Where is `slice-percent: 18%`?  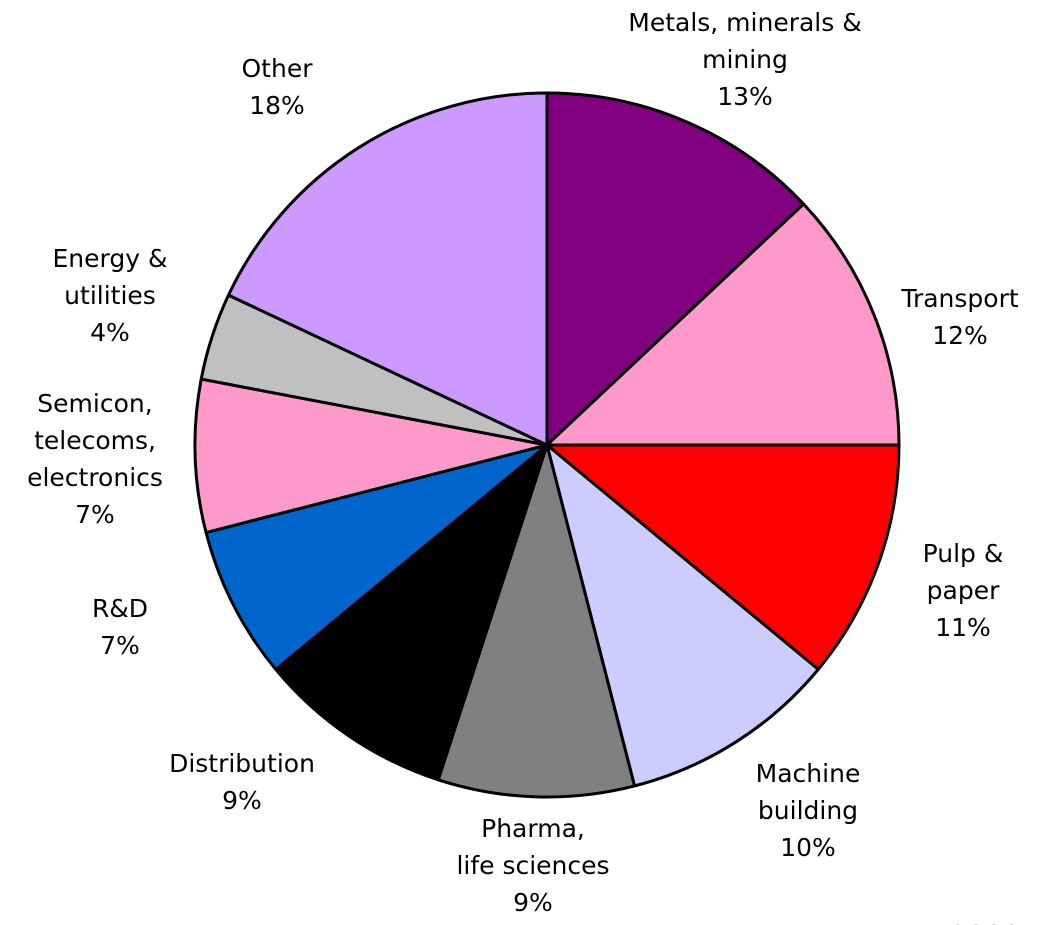
slice-percent: 18% is located at coordinates (277, 105).